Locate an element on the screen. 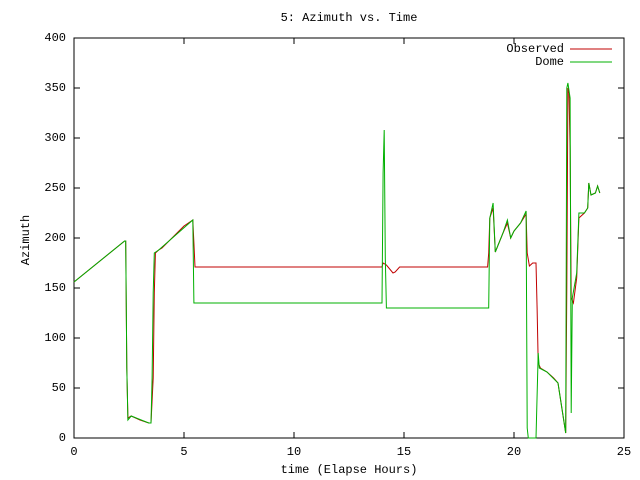  legend-label: Dome is located at coordinates (549, 62).